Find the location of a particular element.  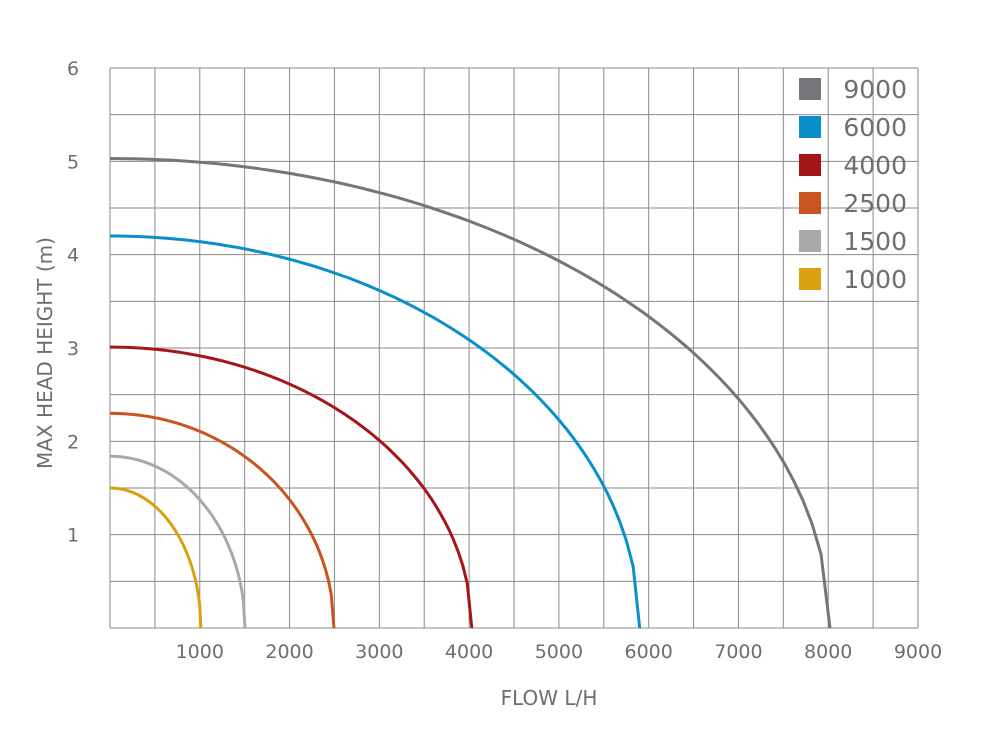

legend-label: 1500 is located at coordinates (875, 241).